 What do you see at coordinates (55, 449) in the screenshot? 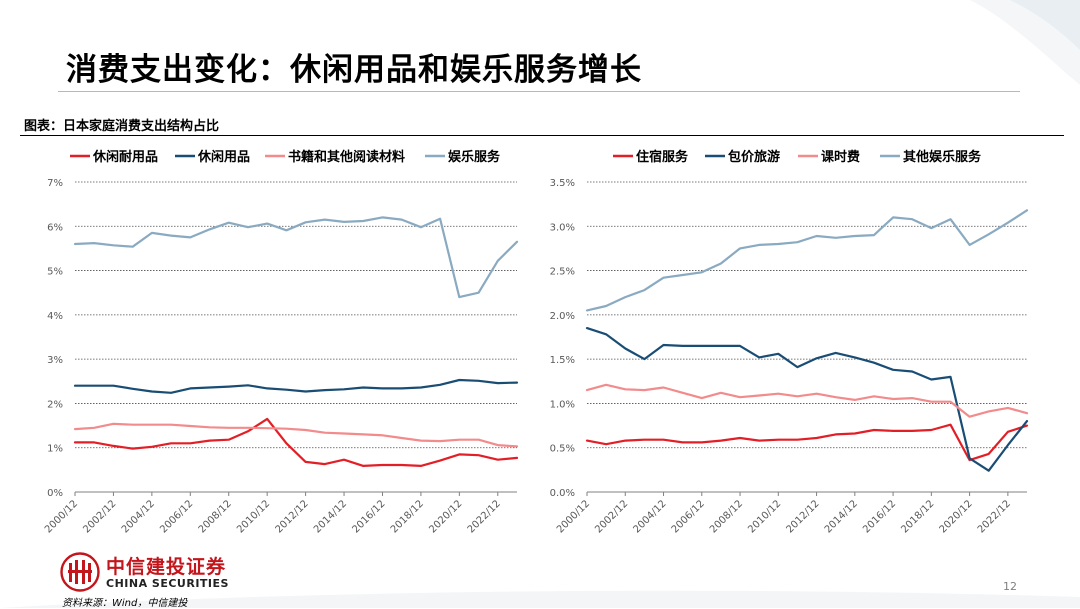
I see `y-tick-label: 1%` at bounding box center [55, 449].